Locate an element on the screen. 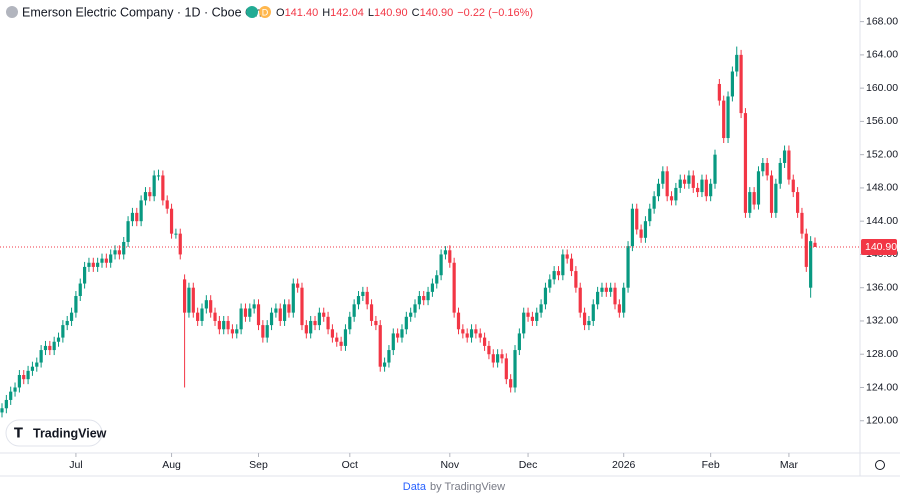  last-price-tag is located at coordinates (879, 246).